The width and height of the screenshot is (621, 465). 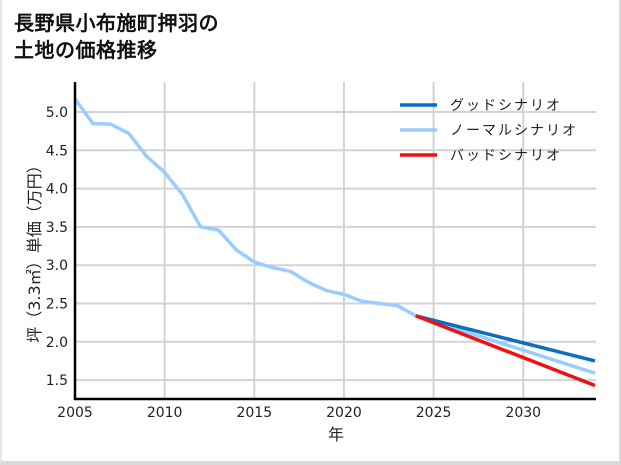 I want to click on y-tick-label: 5.0, so click(x=57, y=113).